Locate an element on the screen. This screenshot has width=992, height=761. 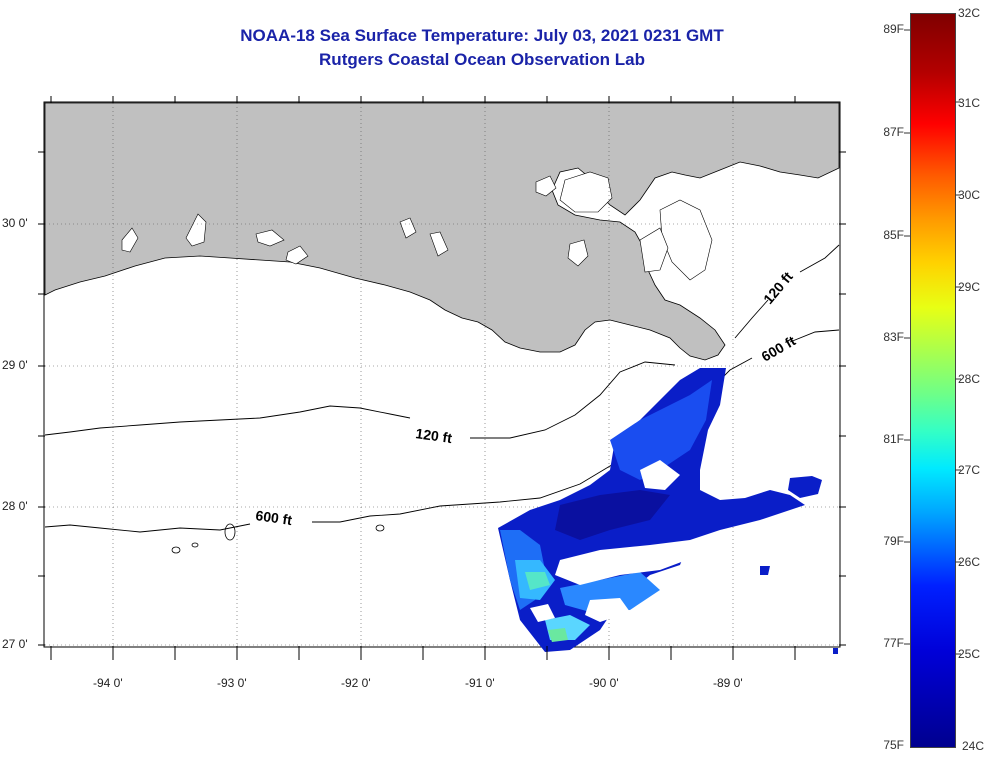
lat-label: 27 0' is located at coordinates (15, 644).